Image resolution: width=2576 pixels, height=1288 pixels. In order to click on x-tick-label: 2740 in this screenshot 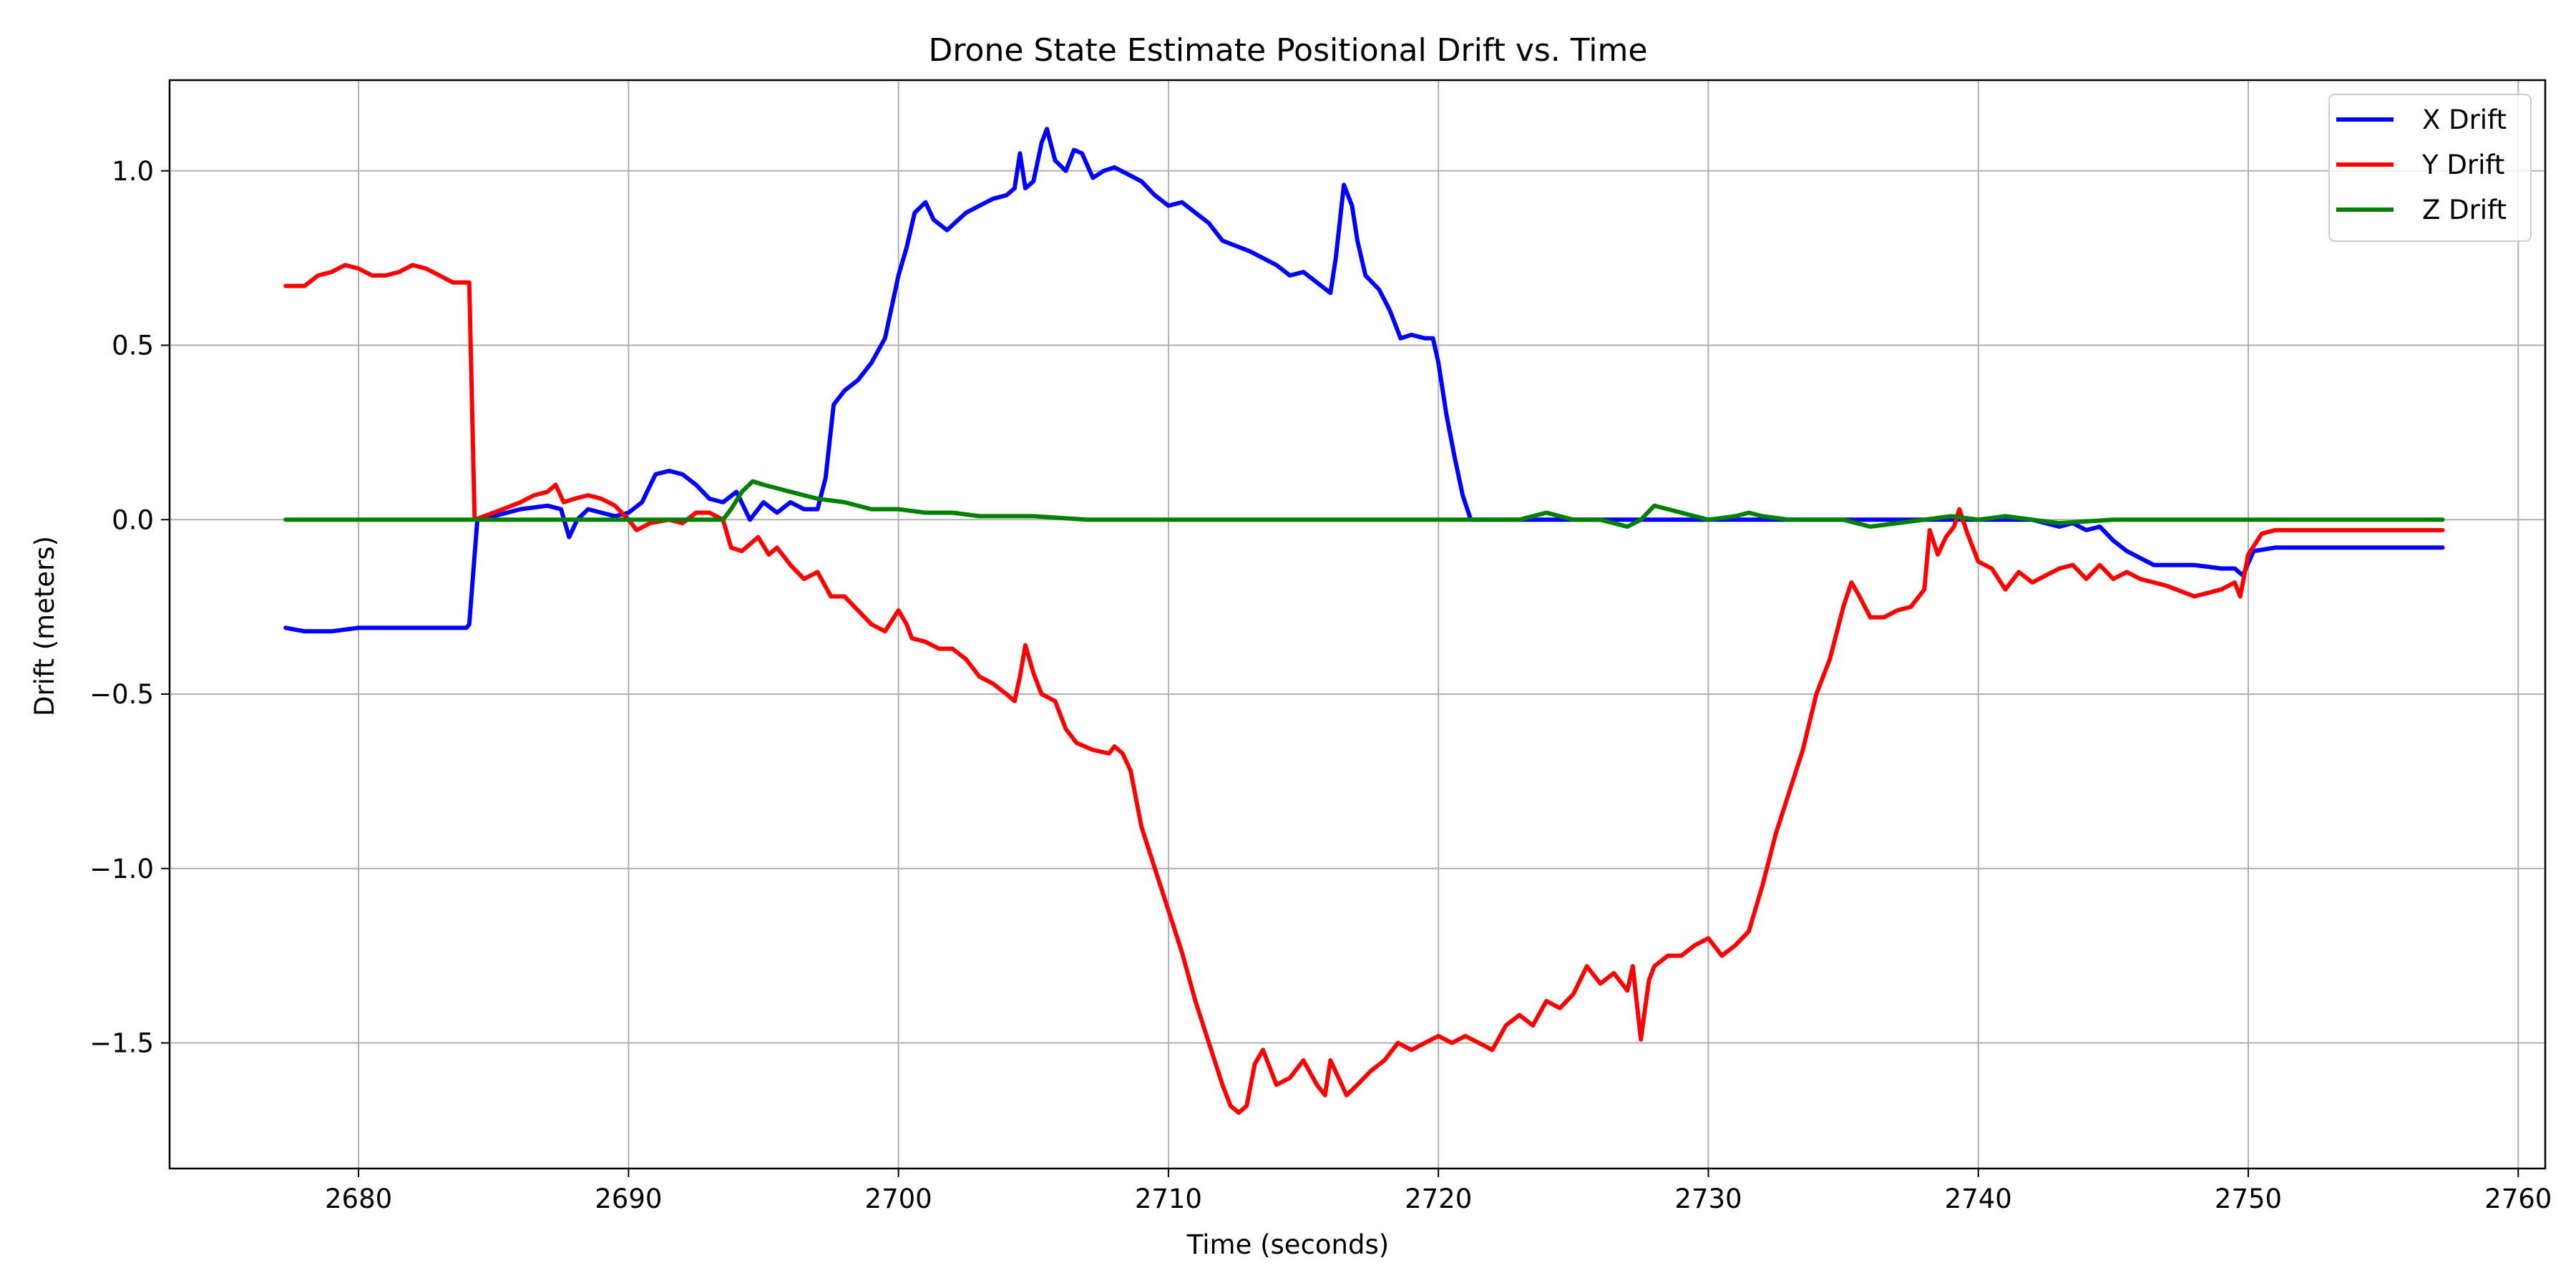, I will do `click(1978, 1199)`.